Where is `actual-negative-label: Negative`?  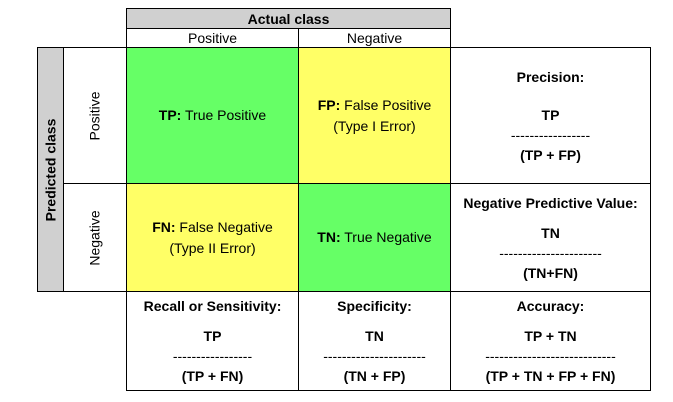
actual-negative-label: Negative is located at coordinates (374, 38).